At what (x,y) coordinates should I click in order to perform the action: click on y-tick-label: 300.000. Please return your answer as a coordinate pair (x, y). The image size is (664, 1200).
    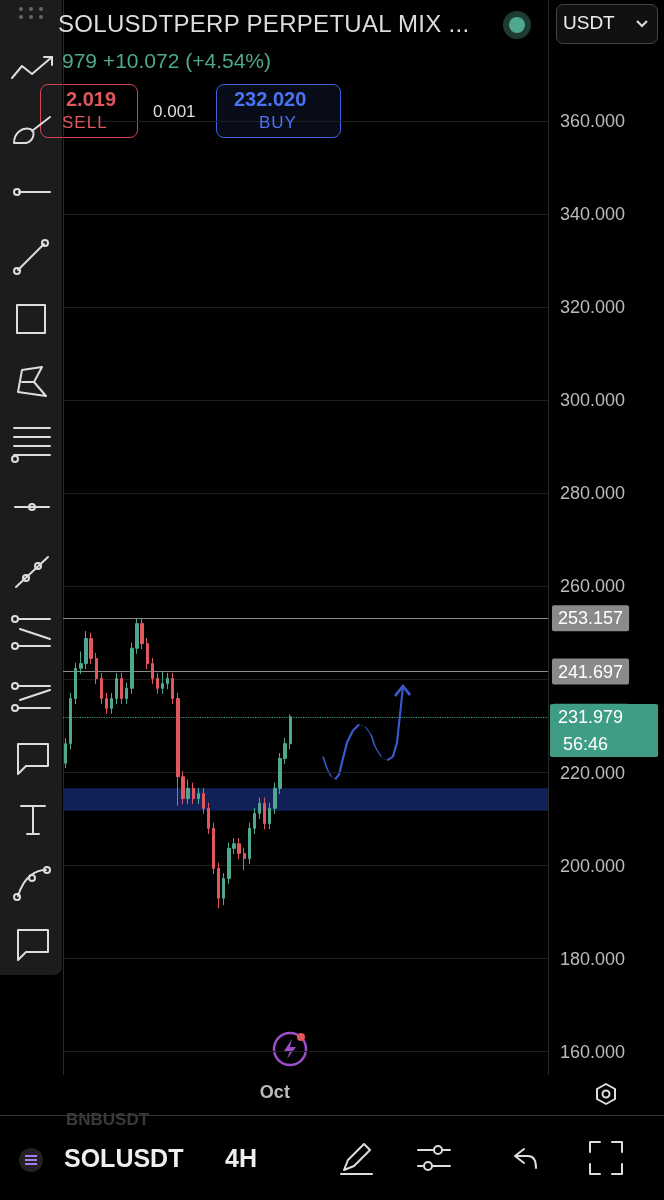
    Looking at the image, I should click on (593, 400).